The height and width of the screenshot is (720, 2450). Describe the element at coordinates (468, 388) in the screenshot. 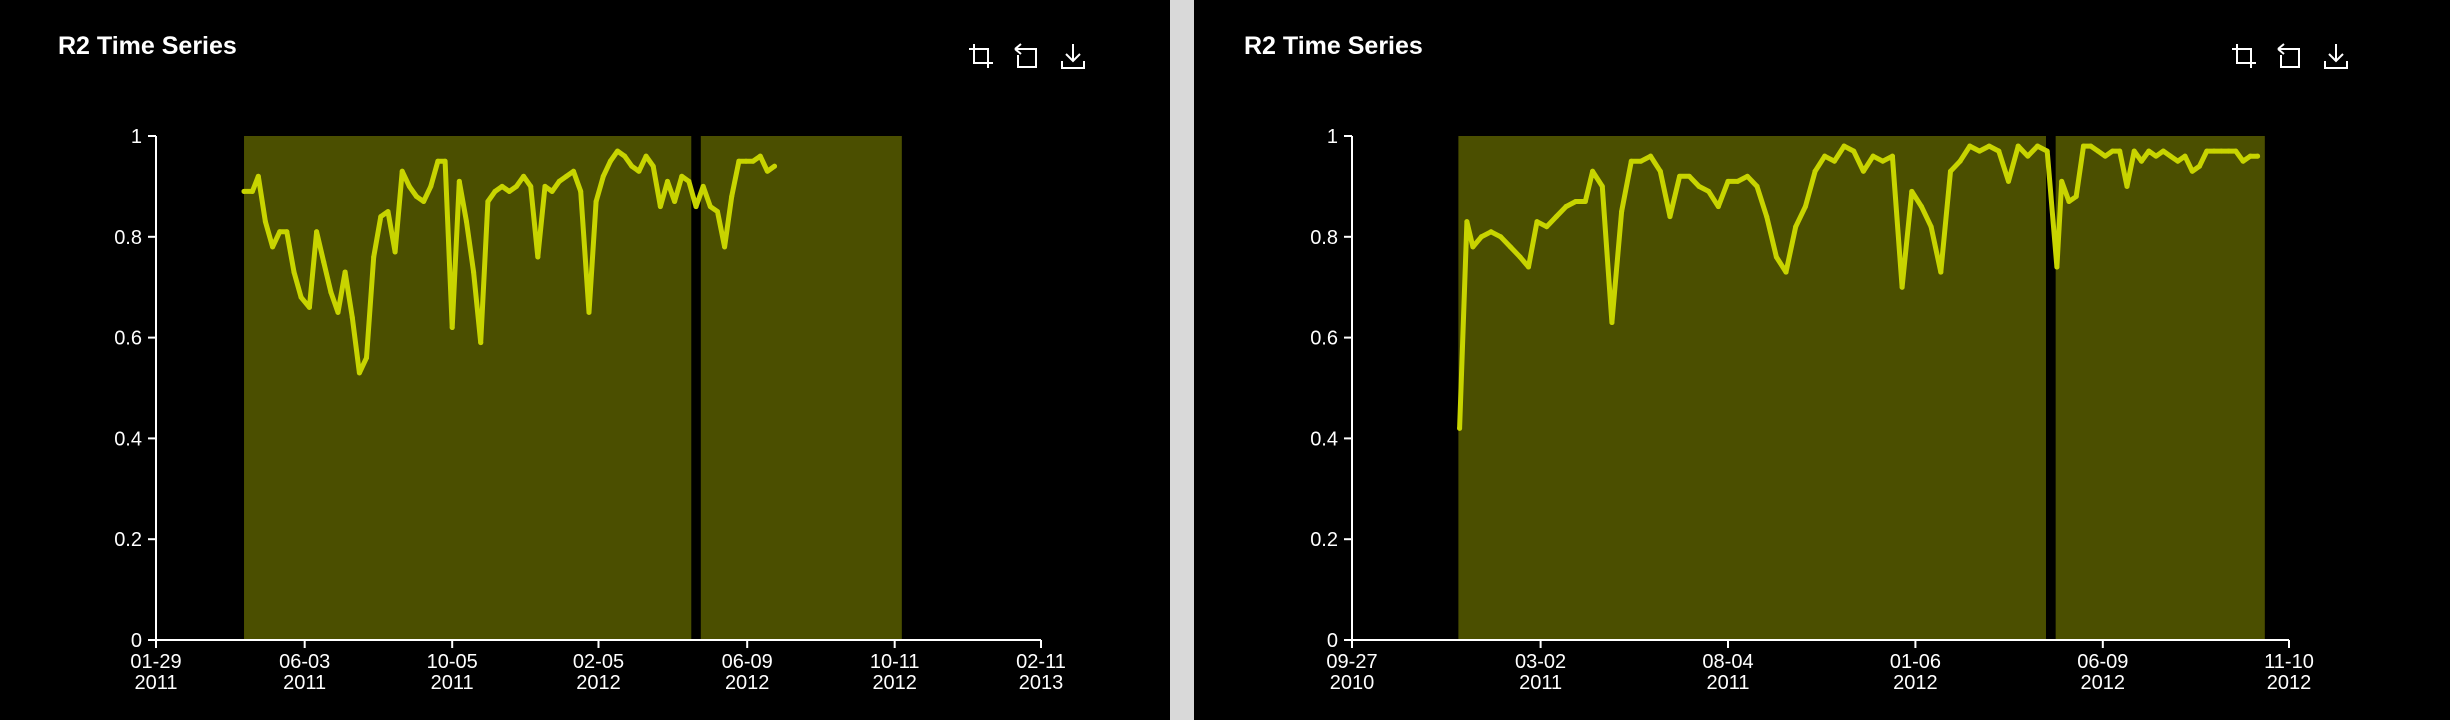

I see `highlight-band` at that location.